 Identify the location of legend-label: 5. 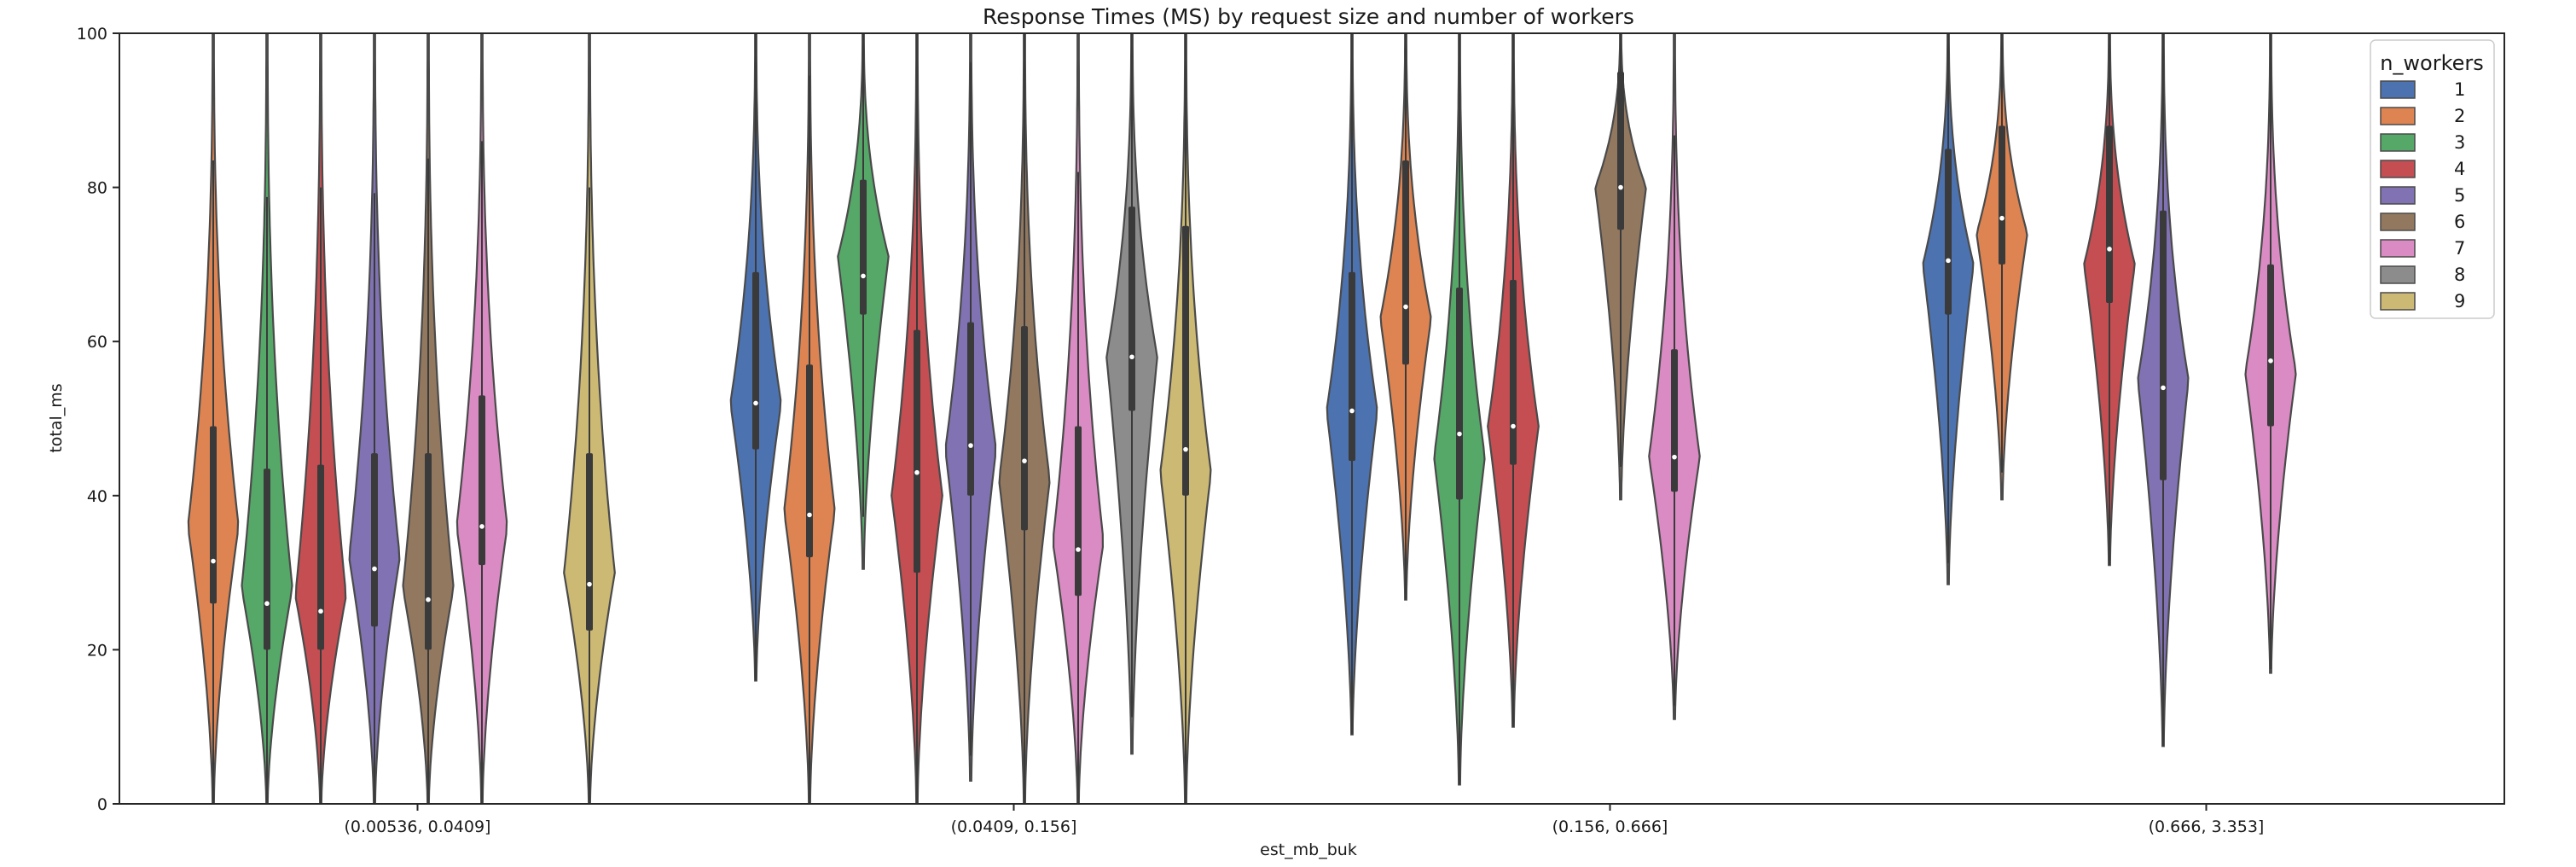
(2459, 195).